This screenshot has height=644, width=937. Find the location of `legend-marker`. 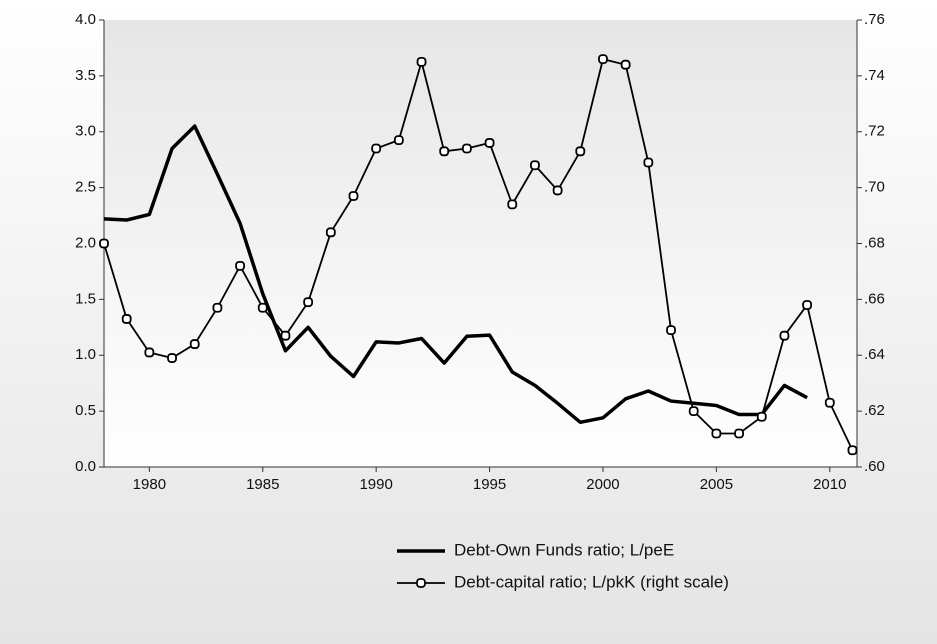

legend-marker is located at coordinates (421, 583).